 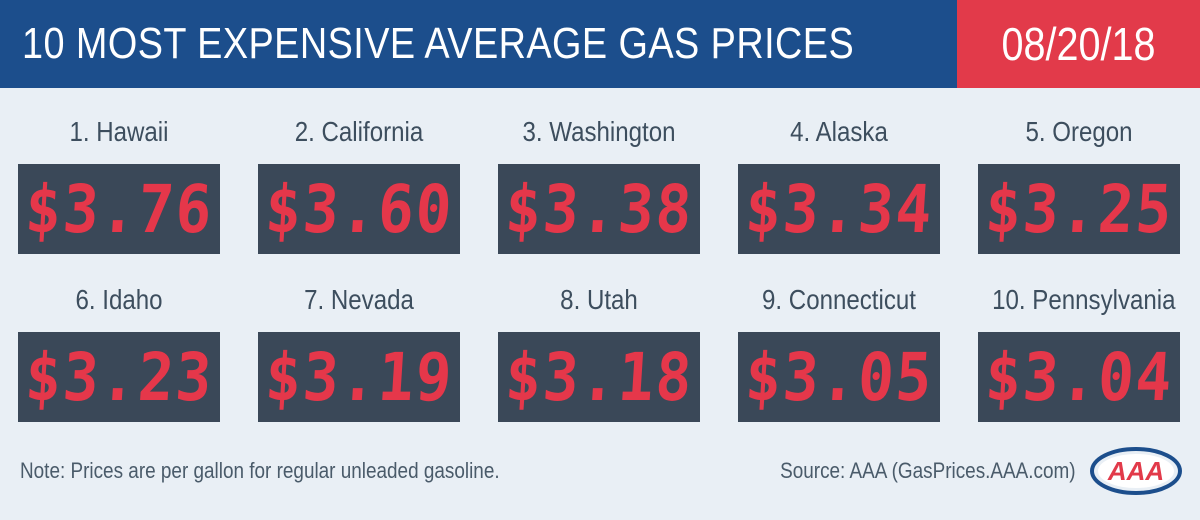 I want to click on price-value: $3.04, so click(x=1079, y=377).